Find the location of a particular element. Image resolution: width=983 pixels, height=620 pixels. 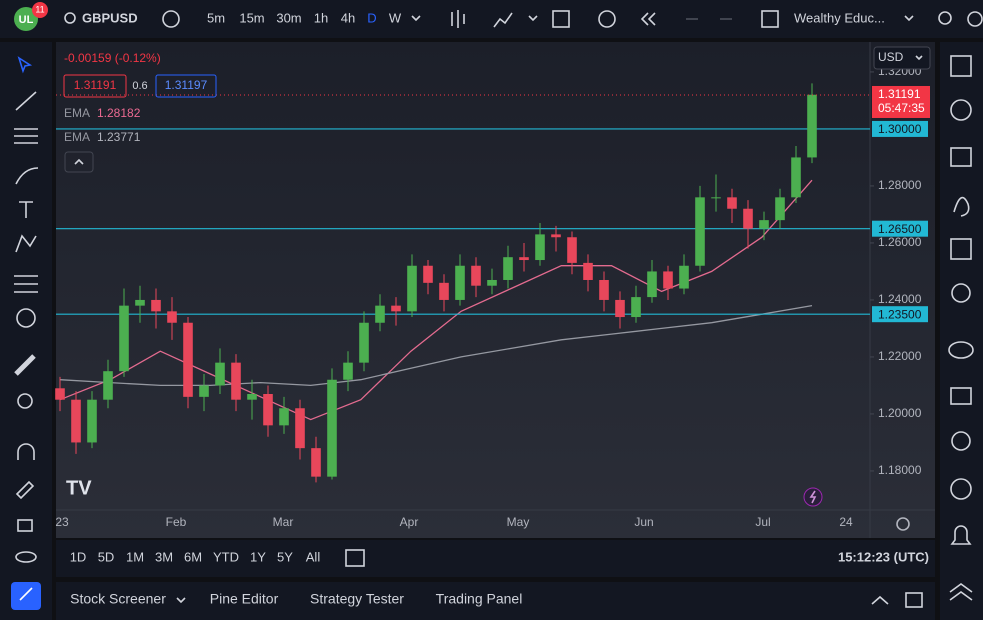

interval-button: 5m is located at coordinates (216, 17).